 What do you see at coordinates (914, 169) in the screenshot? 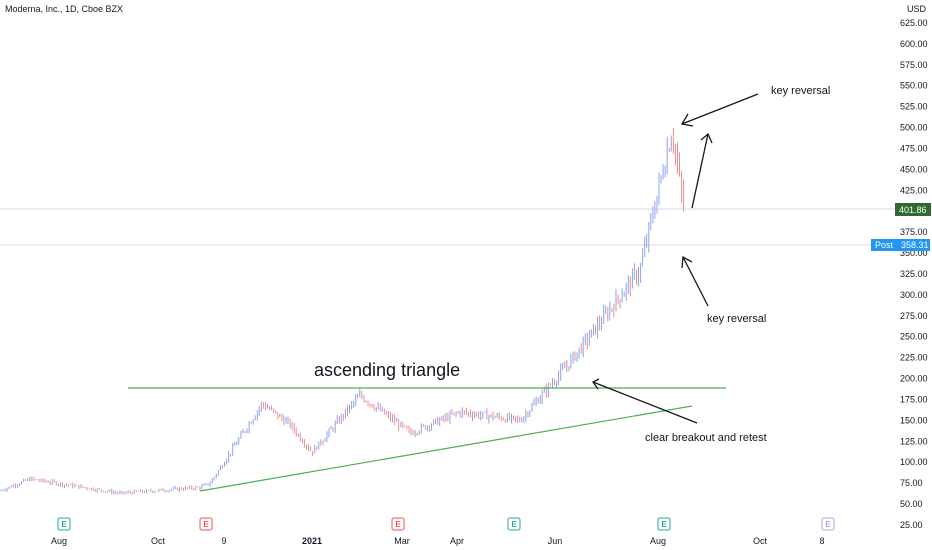
I see `price-tick-label: 450.00` at bounding box center [914, 169].